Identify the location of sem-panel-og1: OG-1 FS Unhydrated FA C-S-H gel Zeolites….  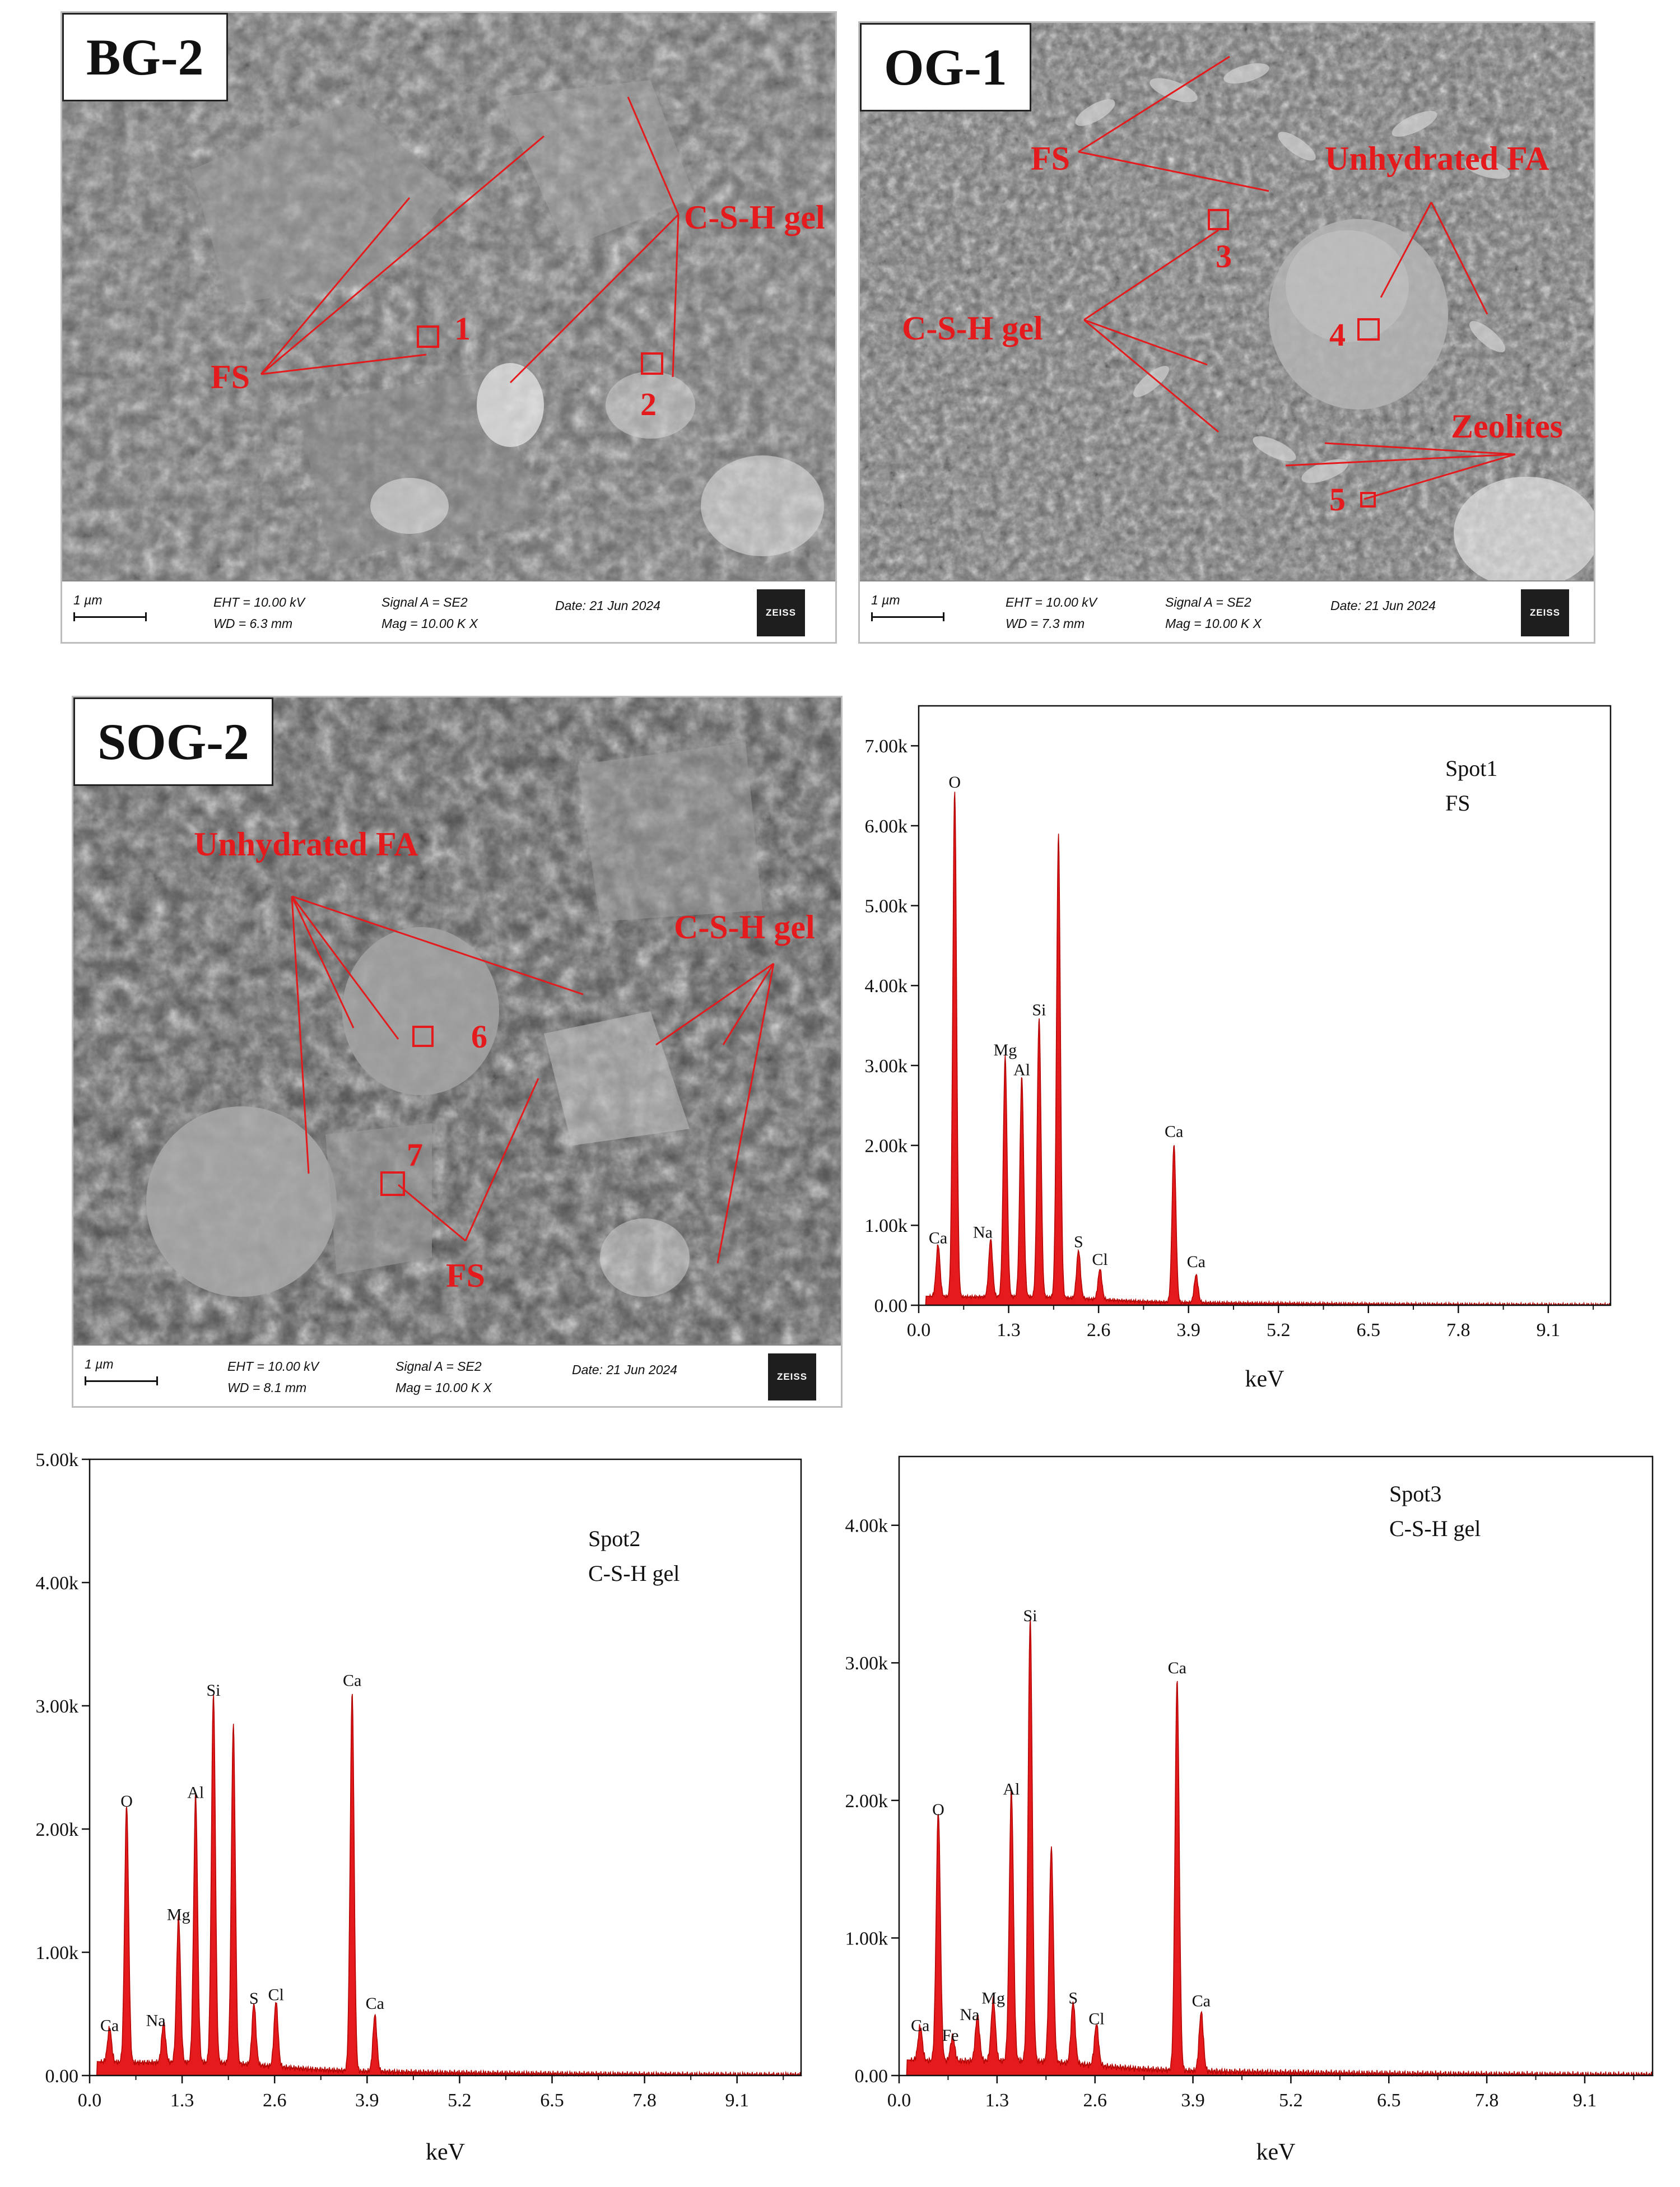
(1226, 332).